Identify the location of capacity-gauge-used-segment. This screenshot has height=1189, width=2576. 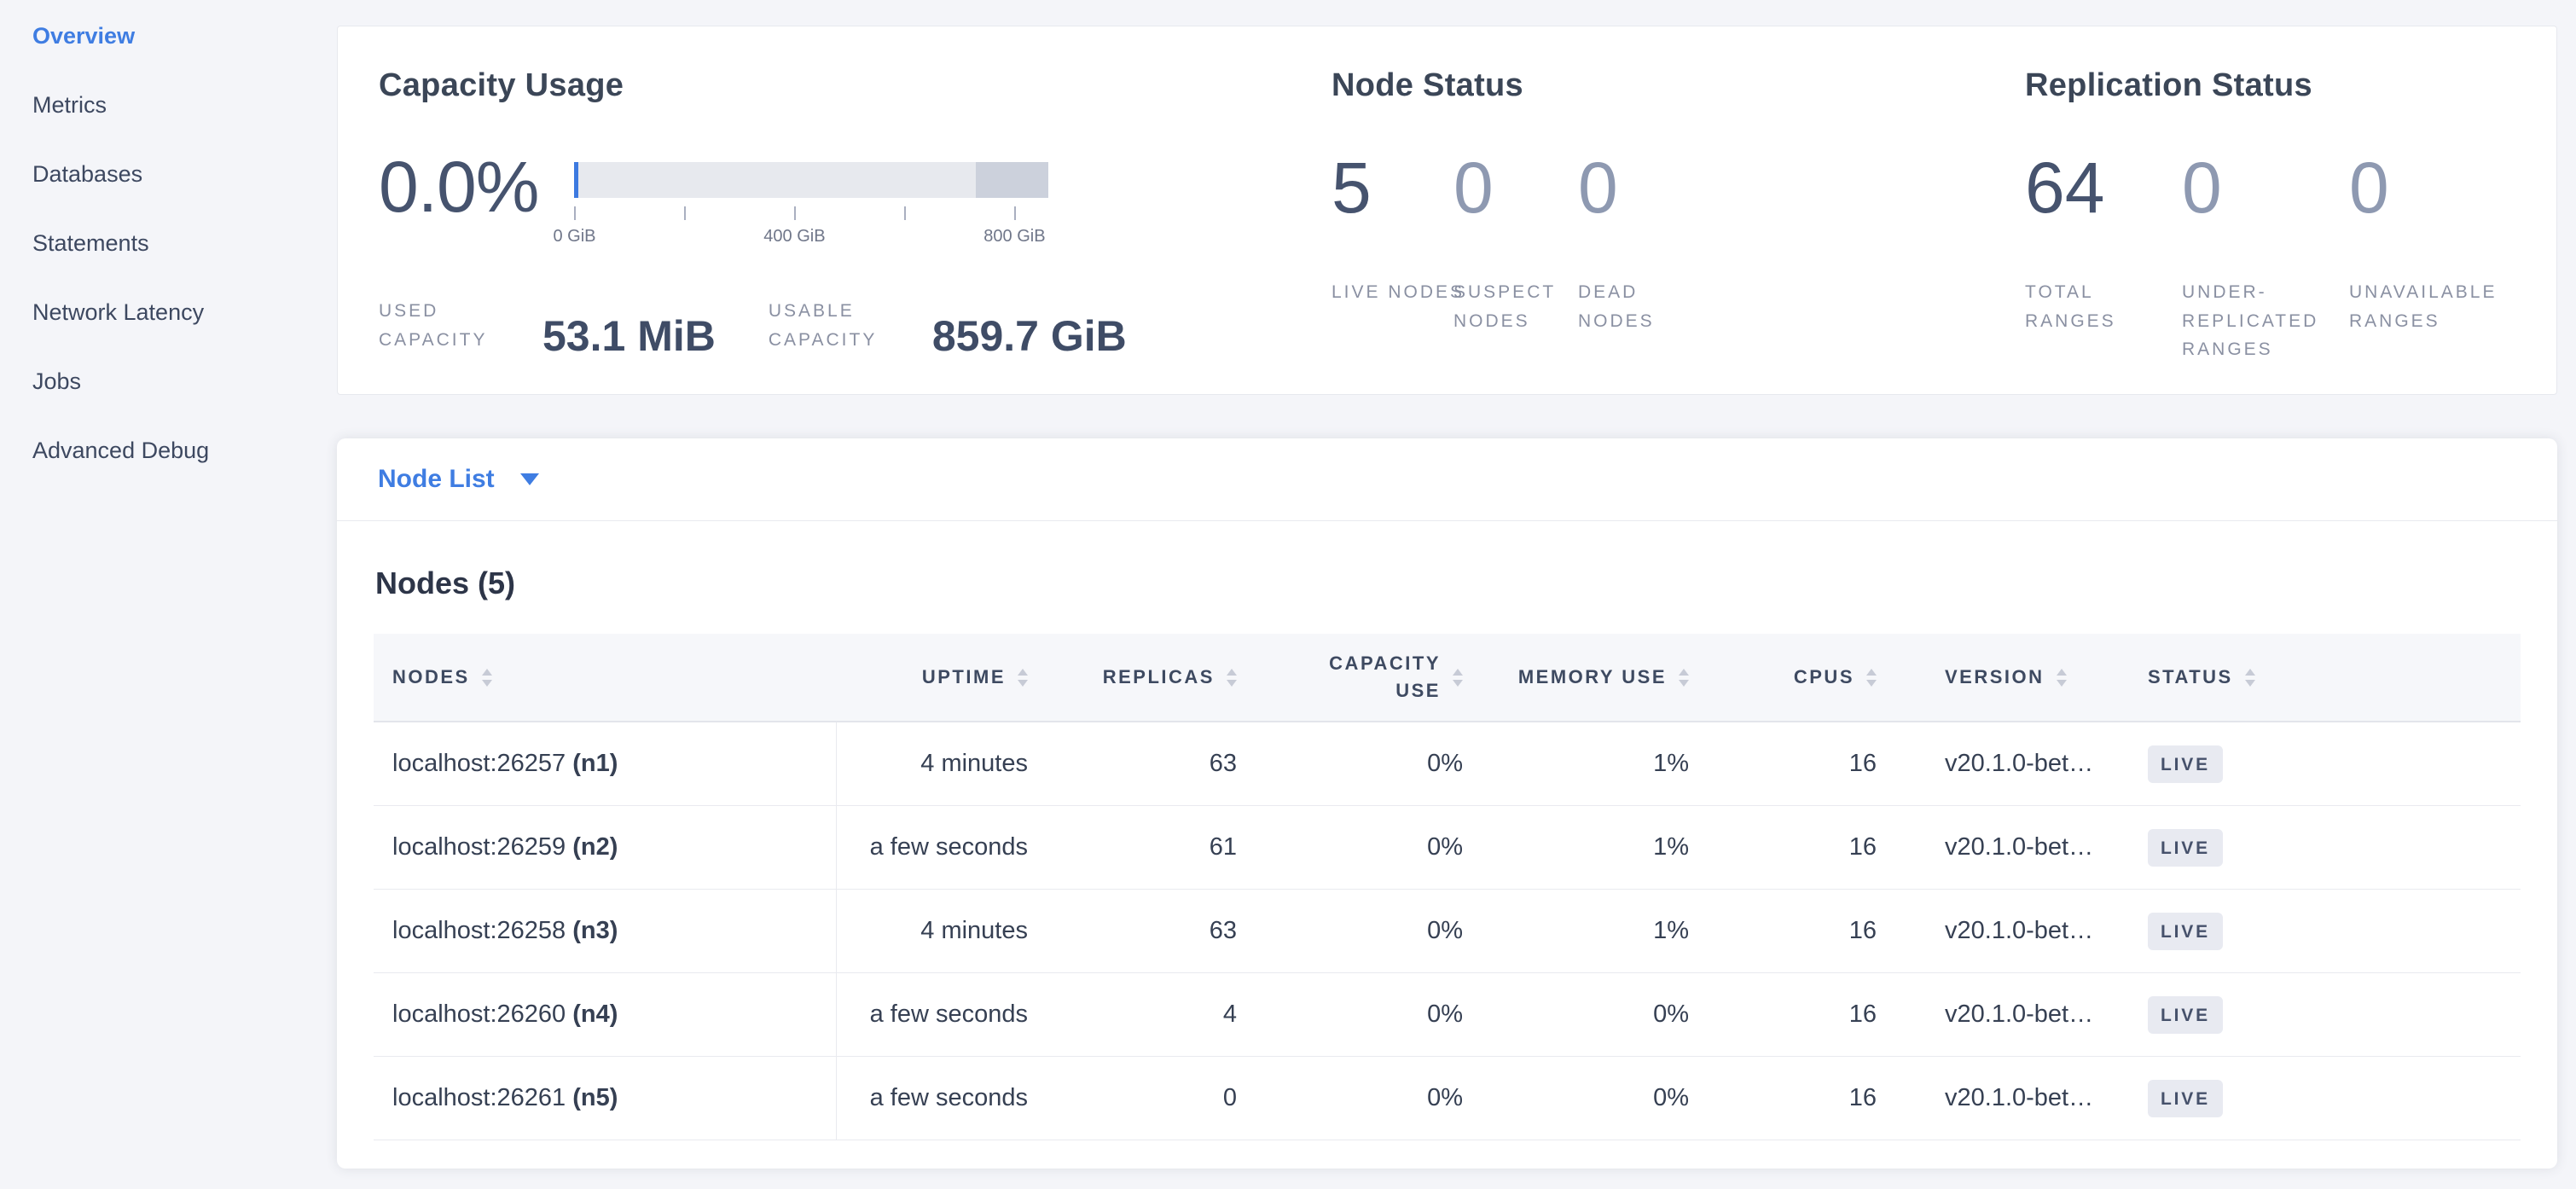
(576, 180).